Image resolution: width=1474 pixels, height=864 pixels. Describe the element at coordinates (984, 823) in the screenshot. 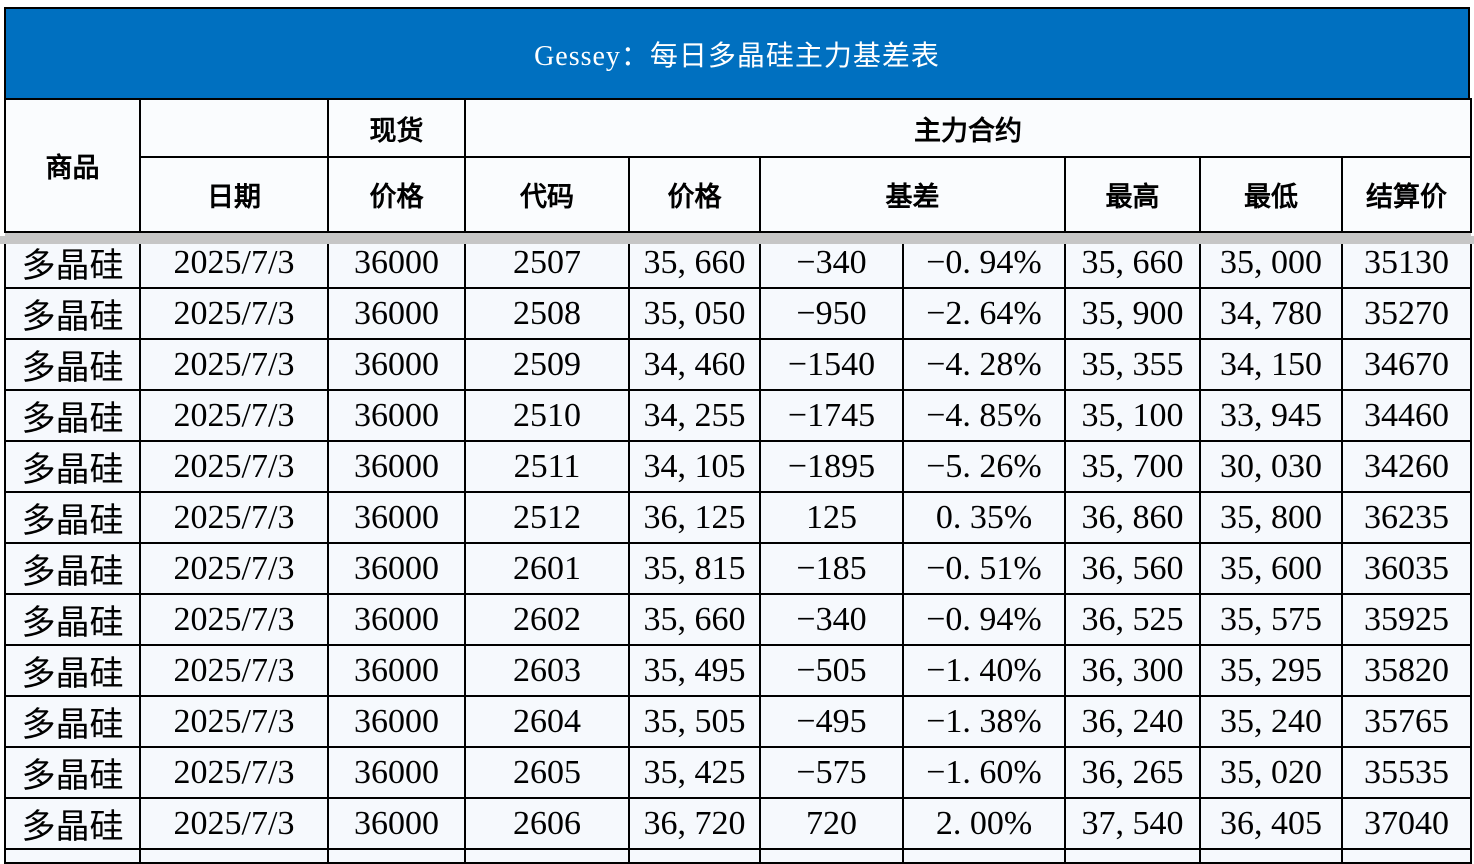

I see `cell-basis-pct: 2. 00%` at that location.